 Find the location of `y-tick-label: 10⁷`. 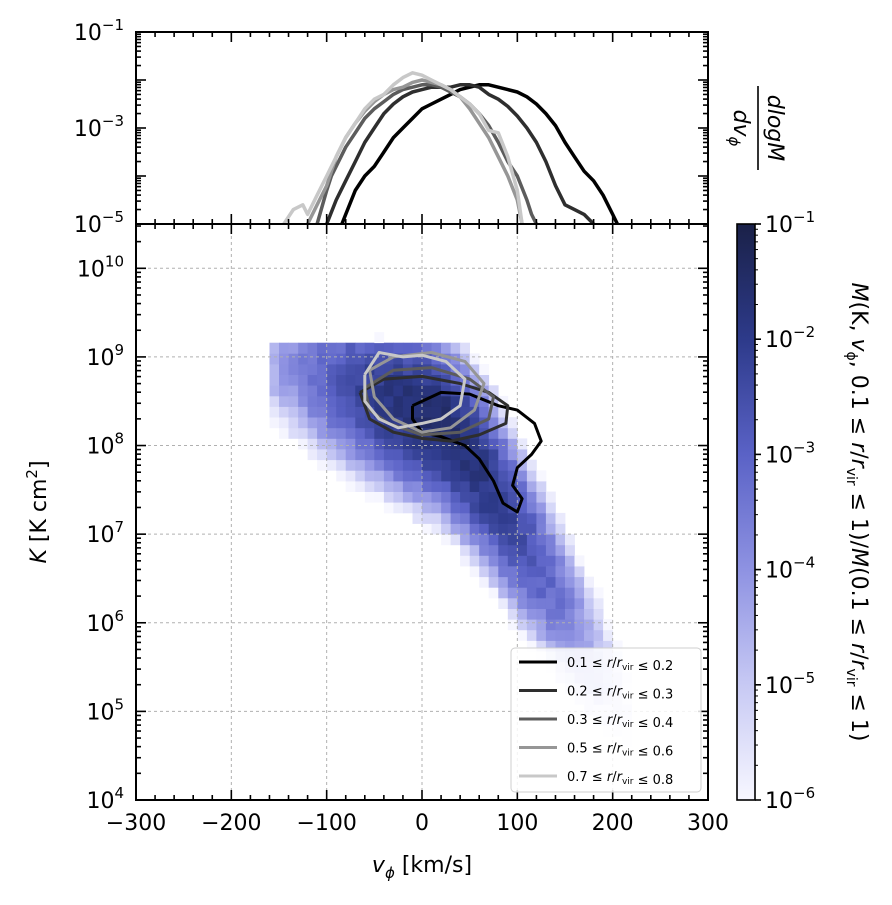

y-tick-label: 10⁷ is located at coordinates (105, 533).